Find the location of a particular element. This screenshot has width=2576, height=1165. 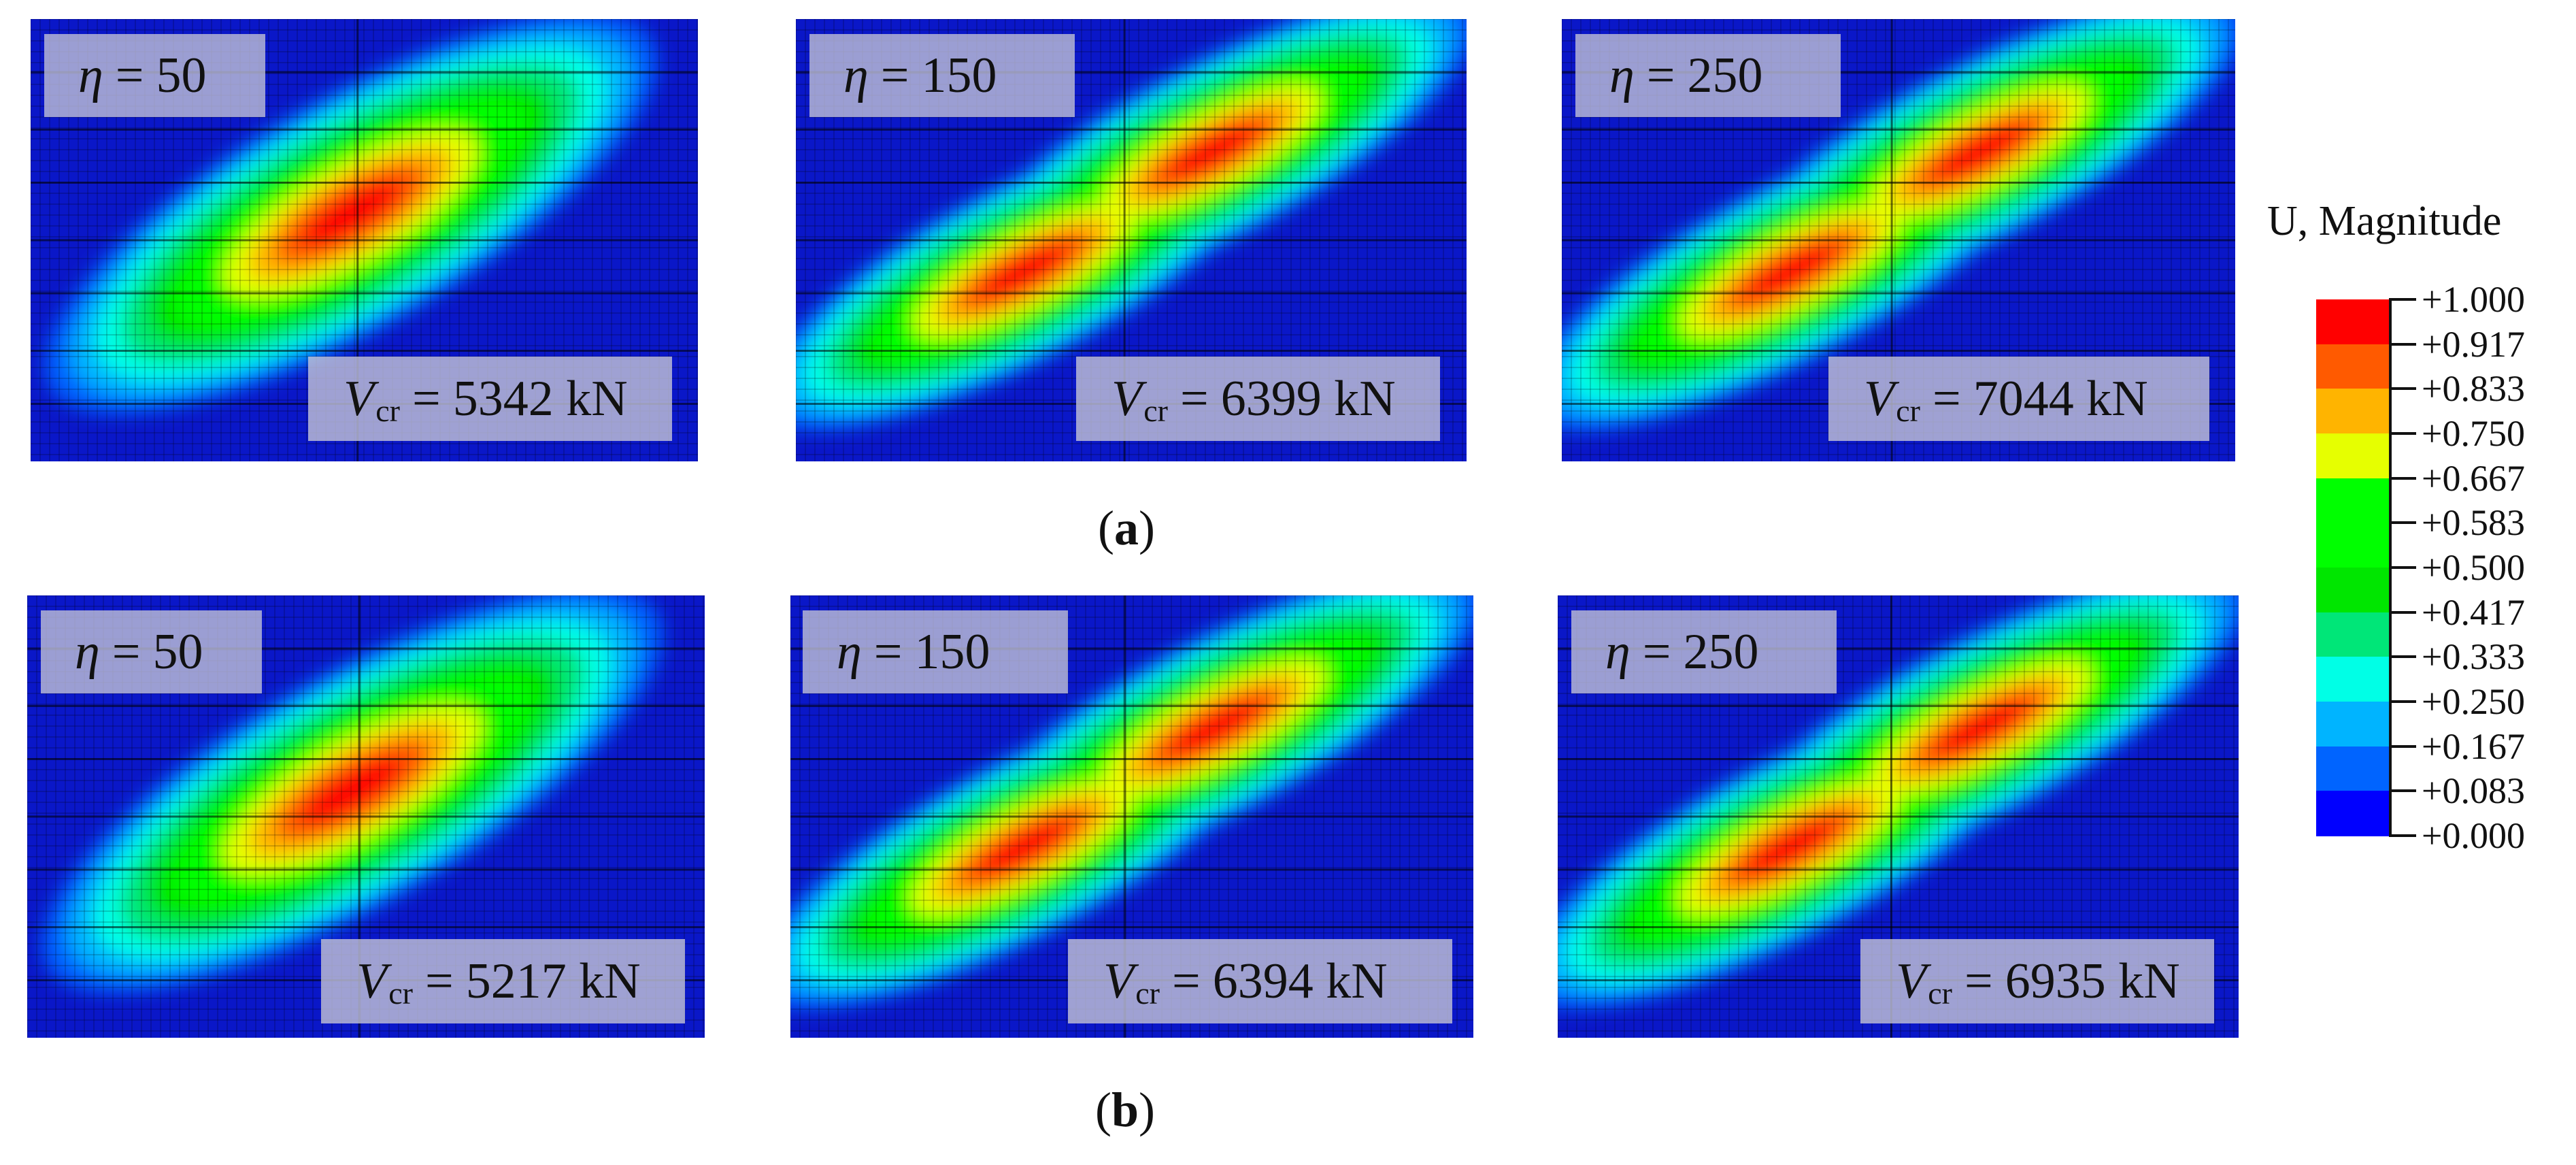

legend-tick-label: +0.167 is located at coordinates (2473, 746).